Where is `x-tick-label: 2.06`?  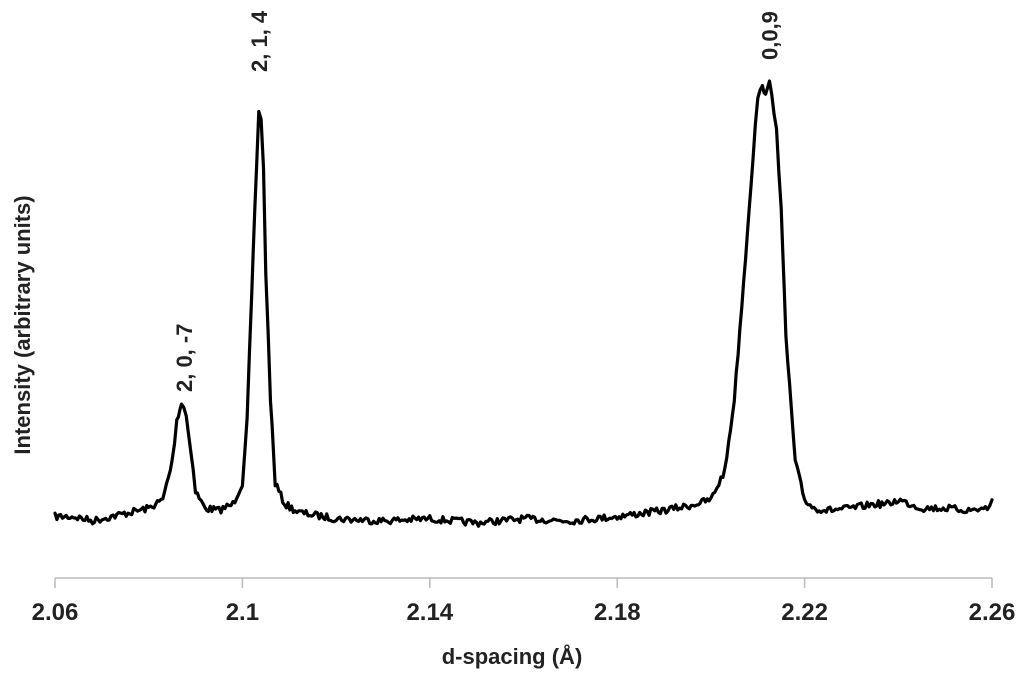 x-tick-label: 2.06 is located at coordinates (55, 612).